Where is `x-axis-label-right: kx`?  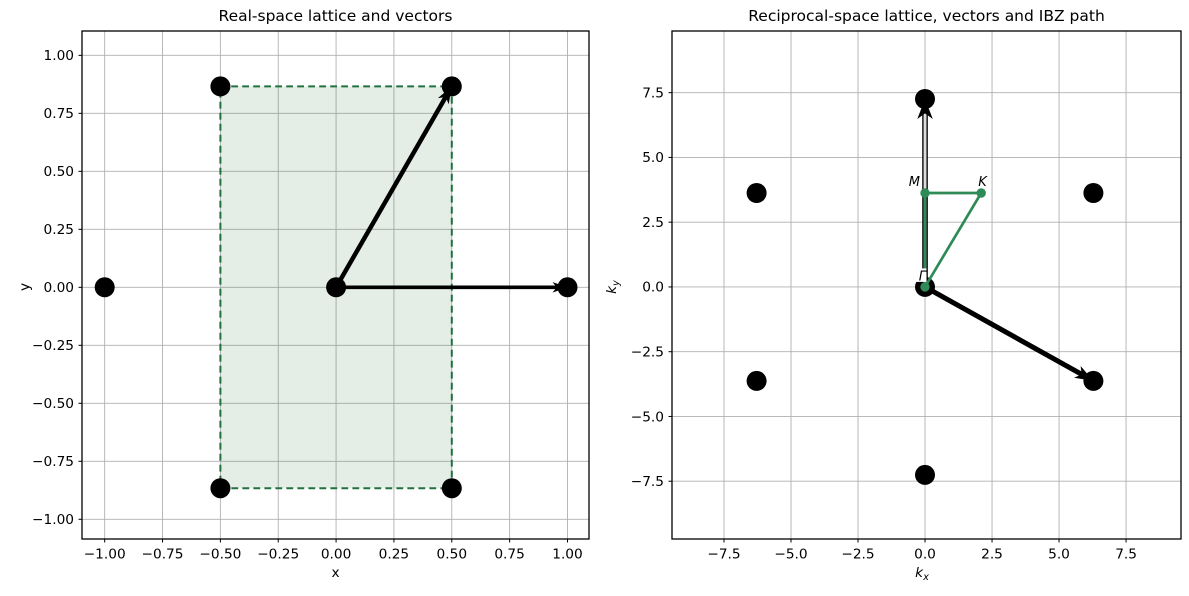 x-axis-label-right: kx is located at coordinates (922, 574).